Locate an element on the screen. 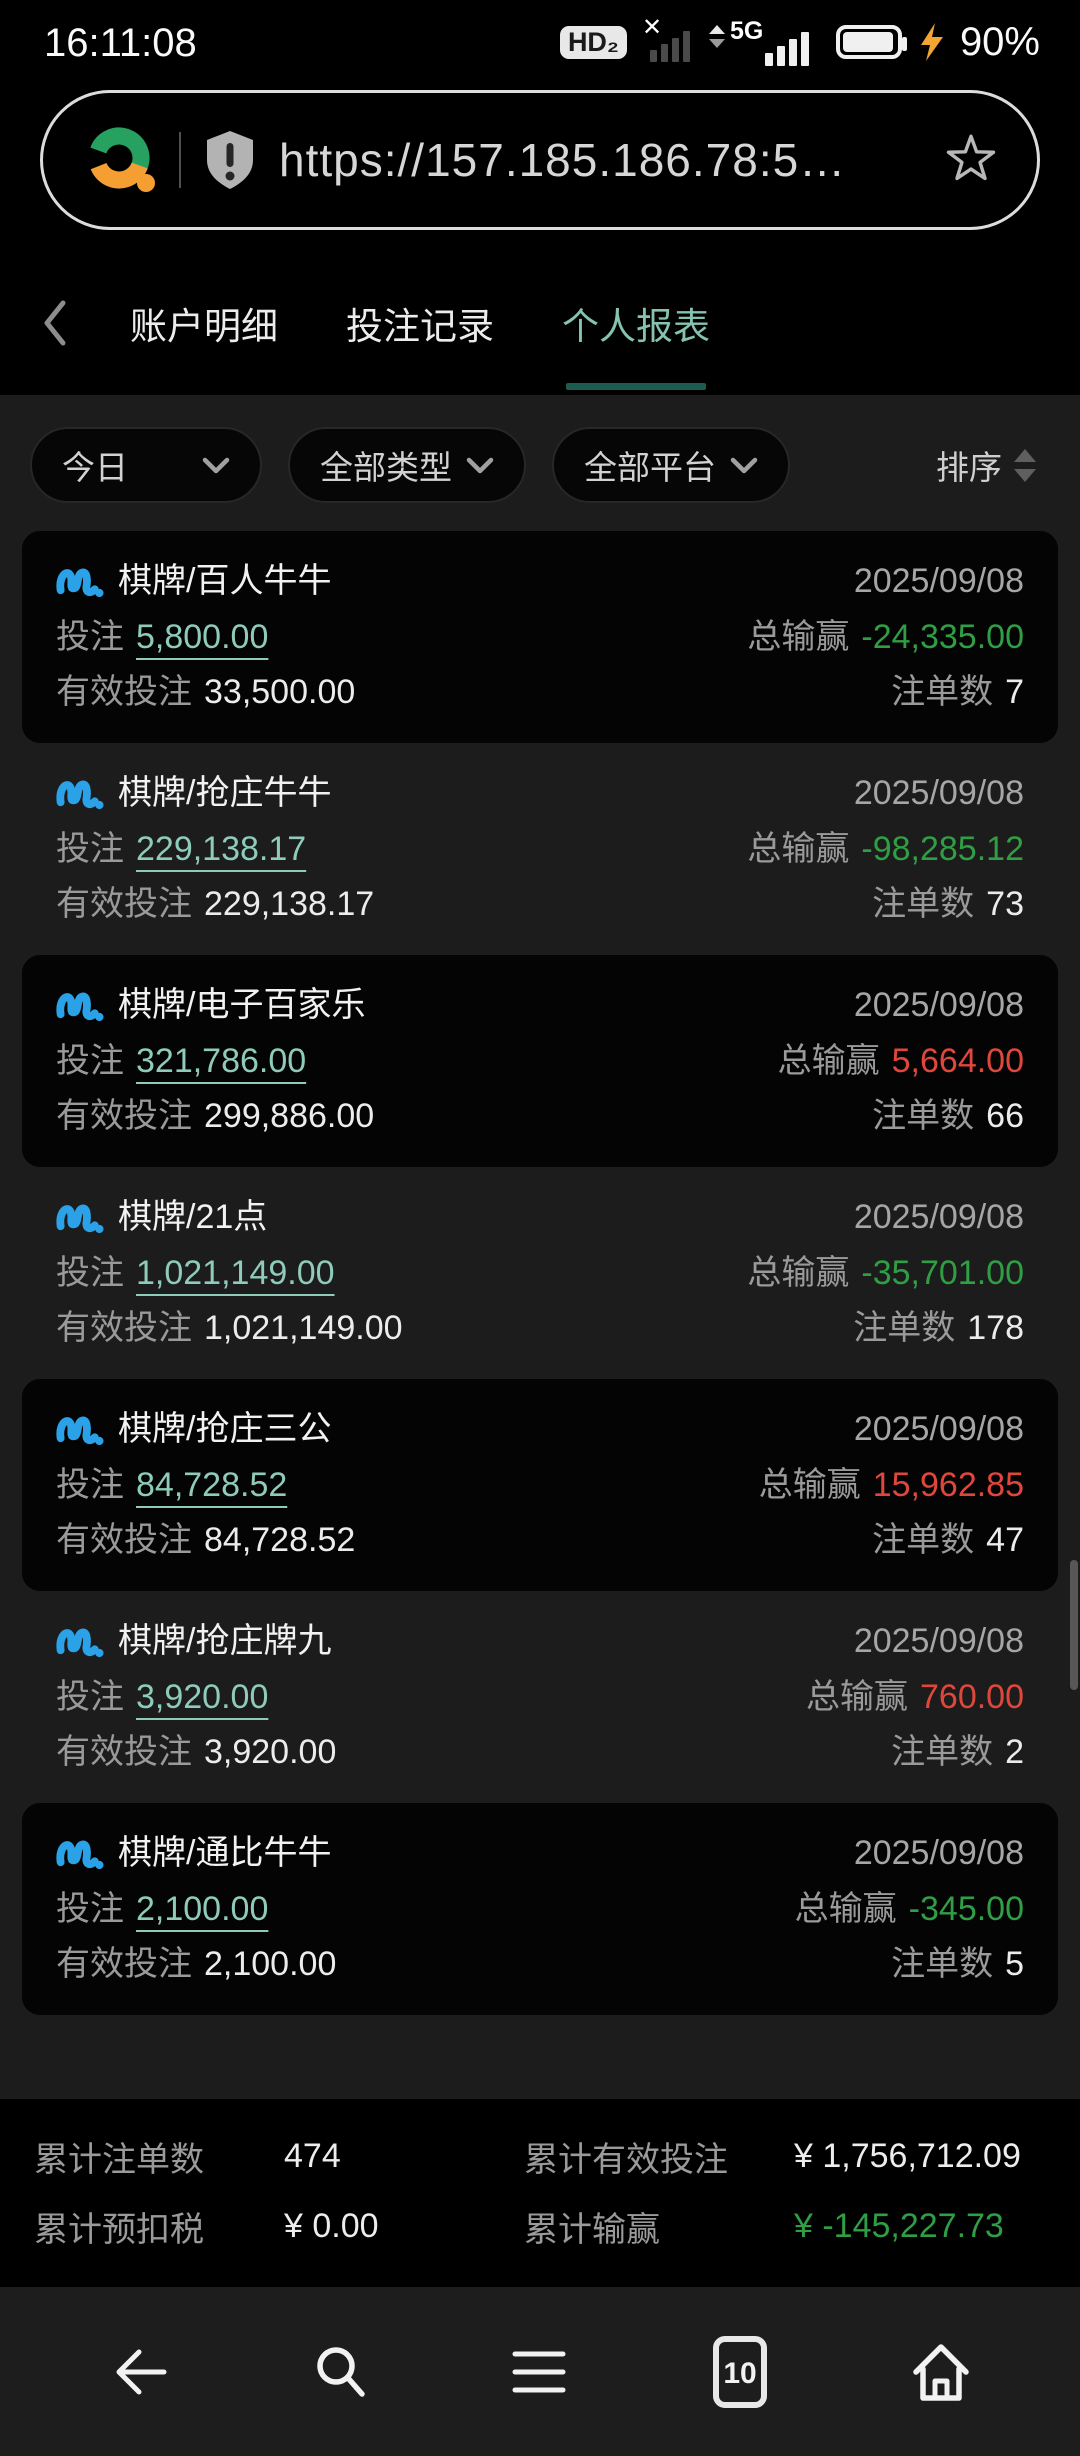 The height and width of the screenshot is (2456, 1080). page-tab-bar: 账户明细 投注记录 个人报表 is located at coordinates (540, 322).